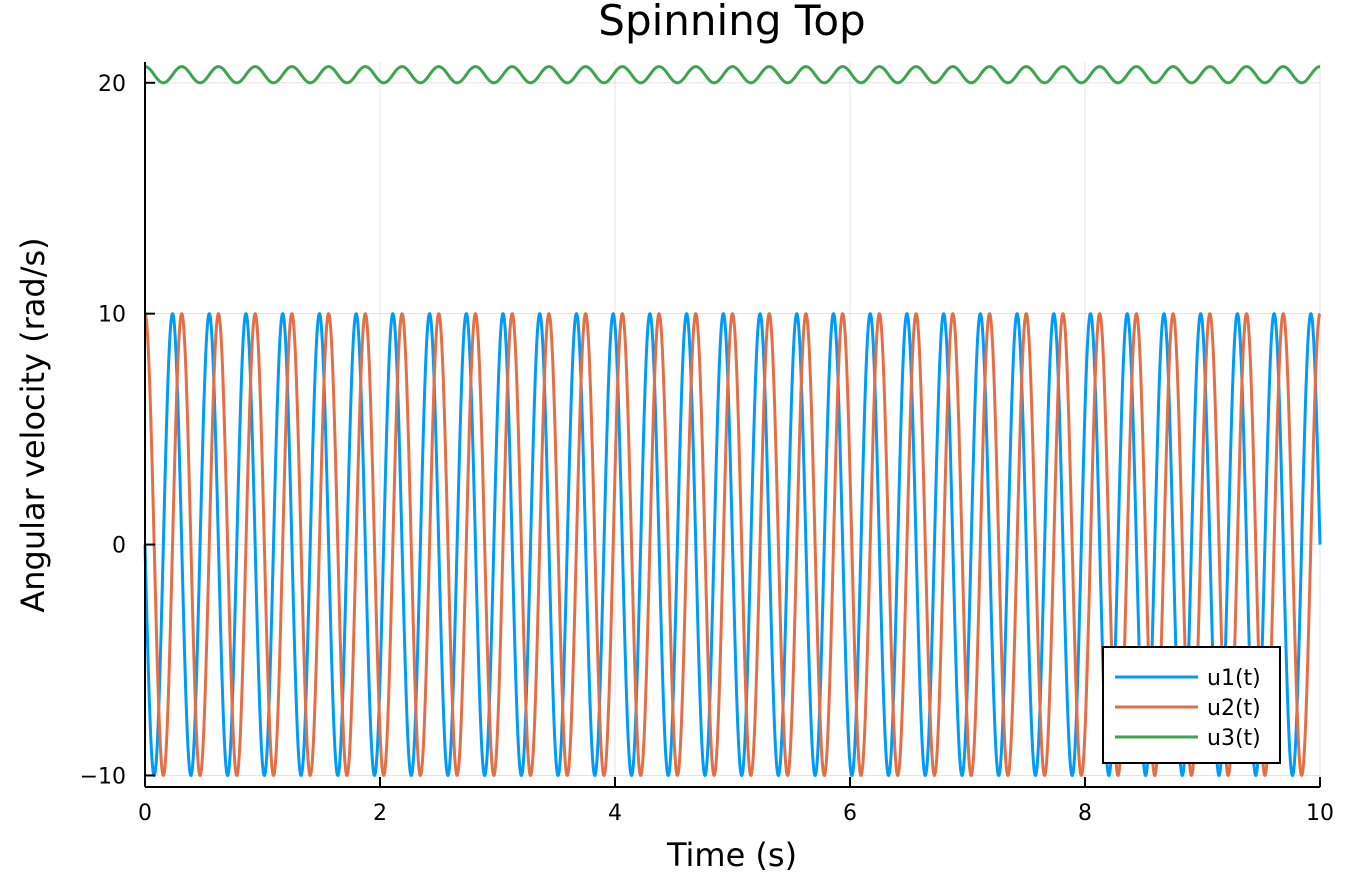 This screenshot has width=1364, height=878. What do you see at coordinates (1234, 738) in the screenshot?
I see `legend-label: u3(t)` at bounding box center [1234, 738].